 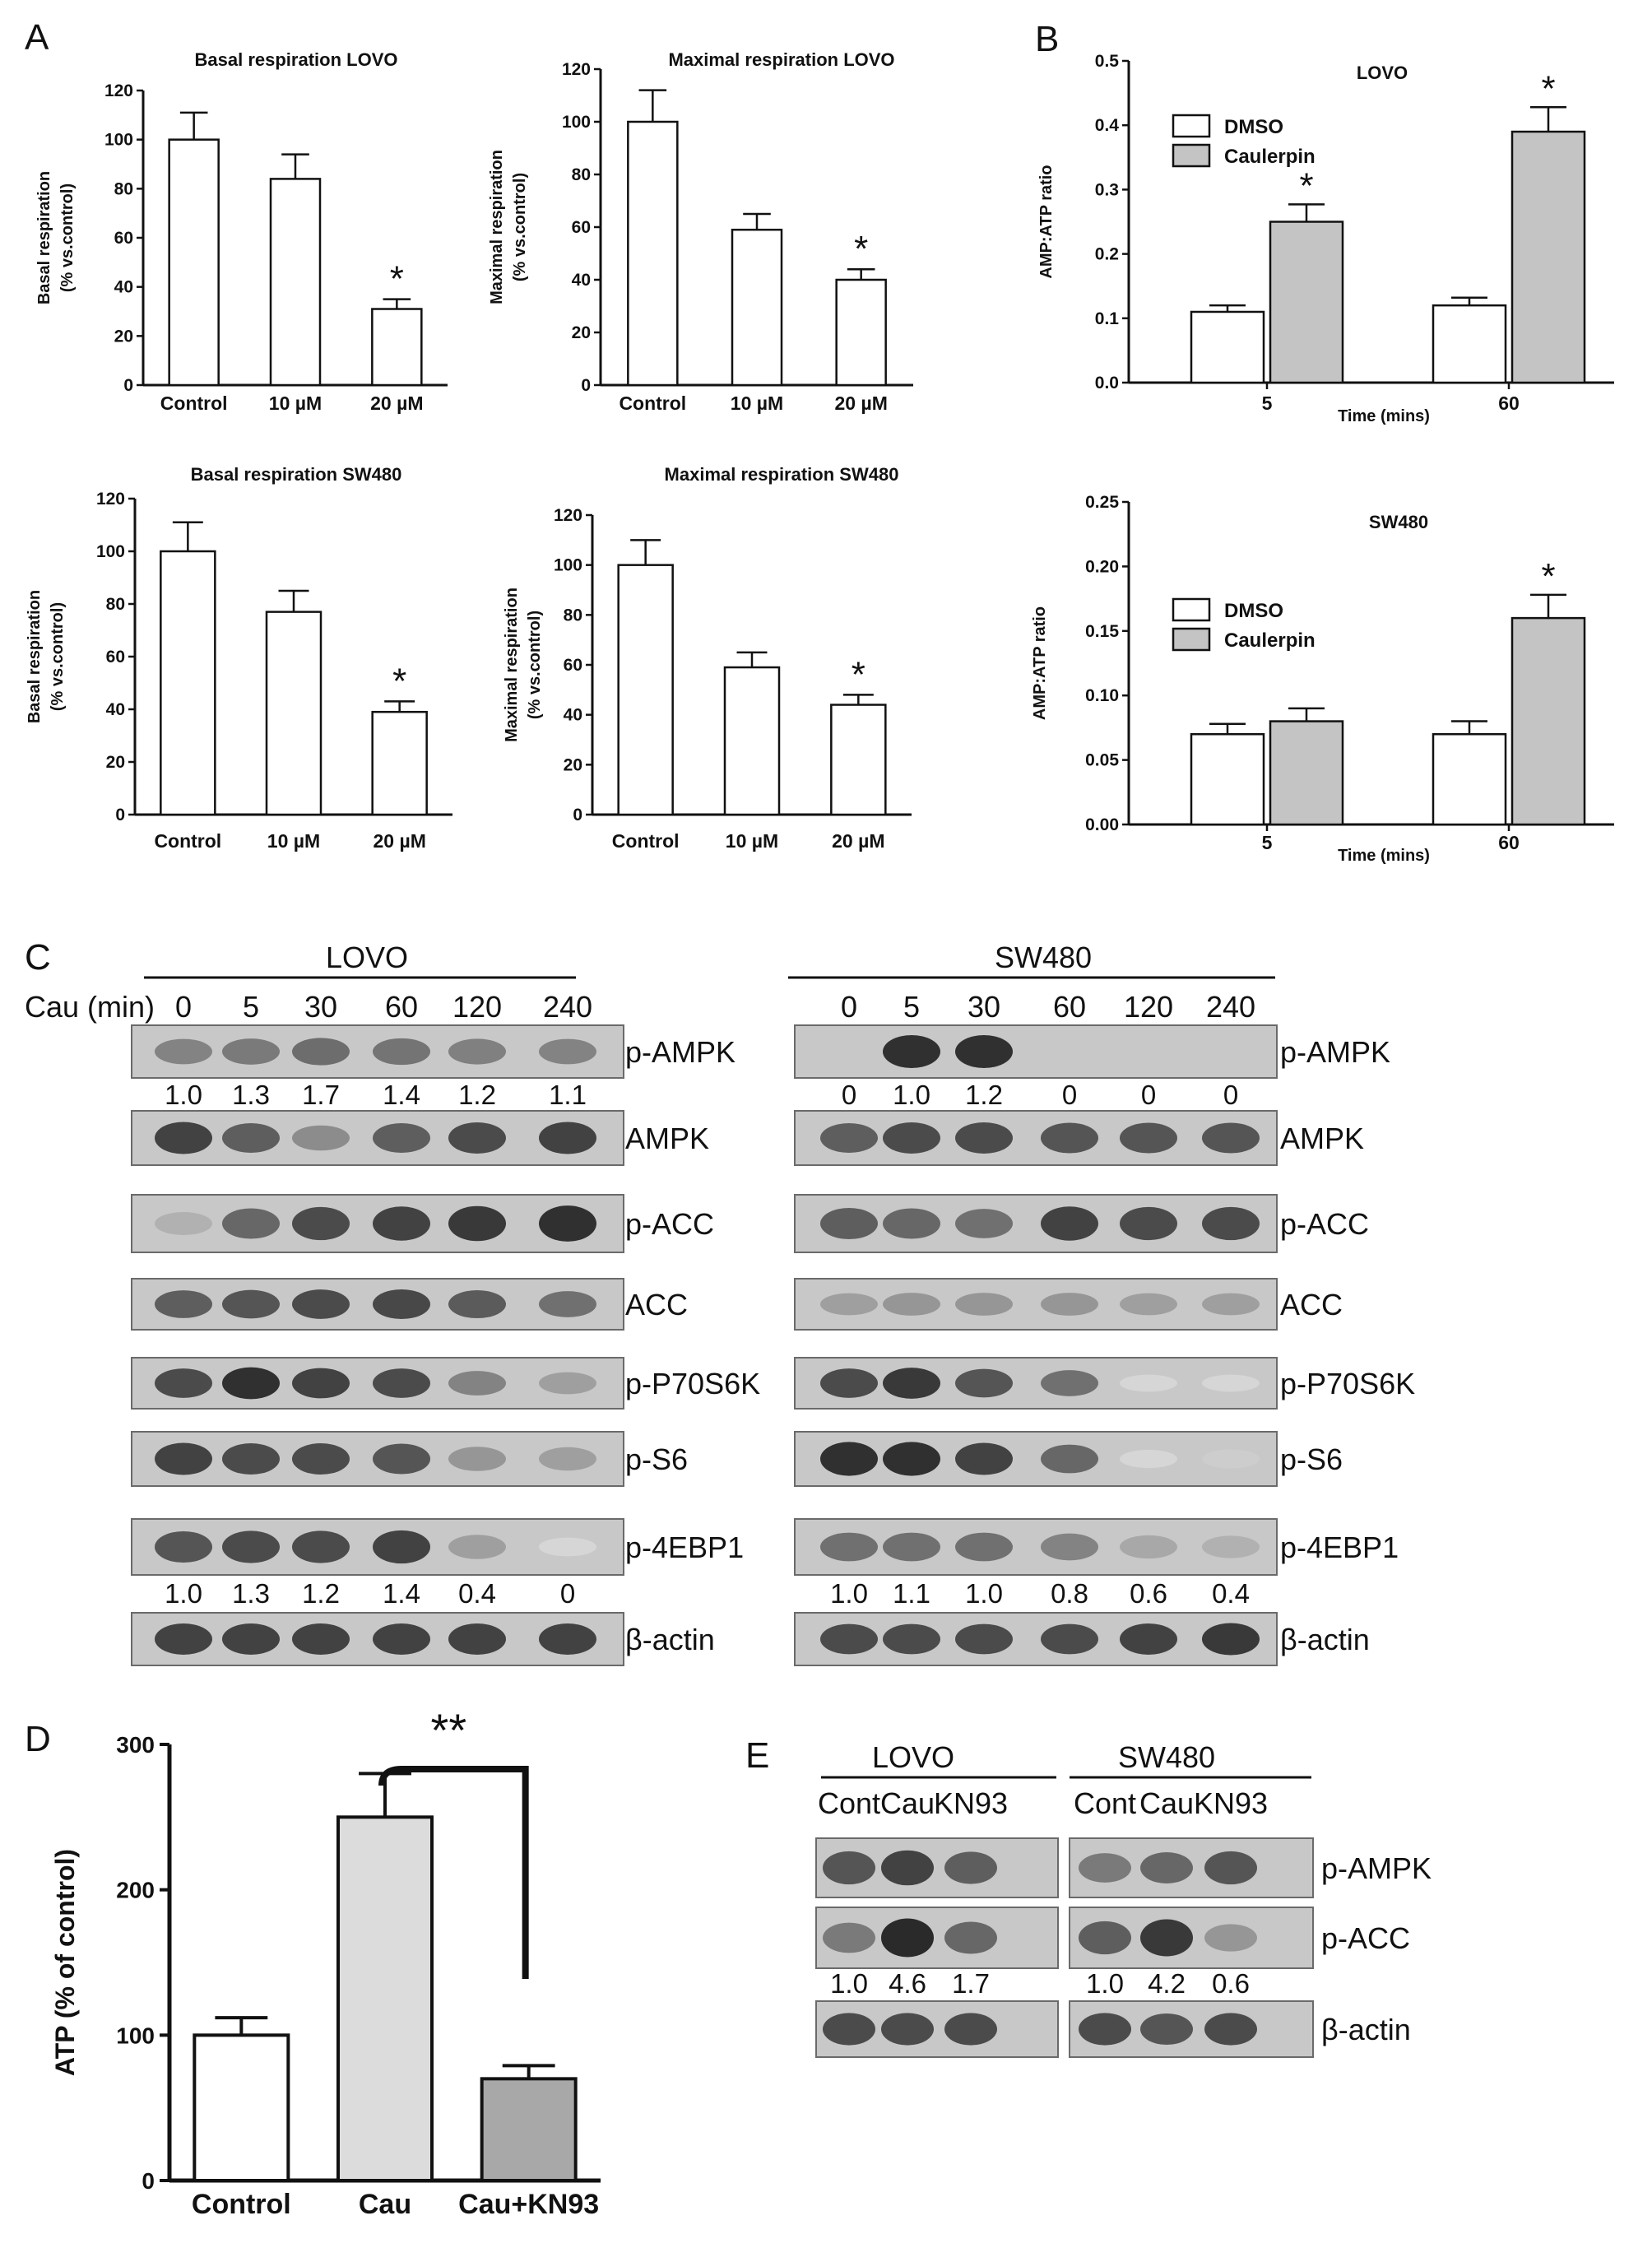 I want to click on chart-title: SW480, so click(x=1399, y=522).